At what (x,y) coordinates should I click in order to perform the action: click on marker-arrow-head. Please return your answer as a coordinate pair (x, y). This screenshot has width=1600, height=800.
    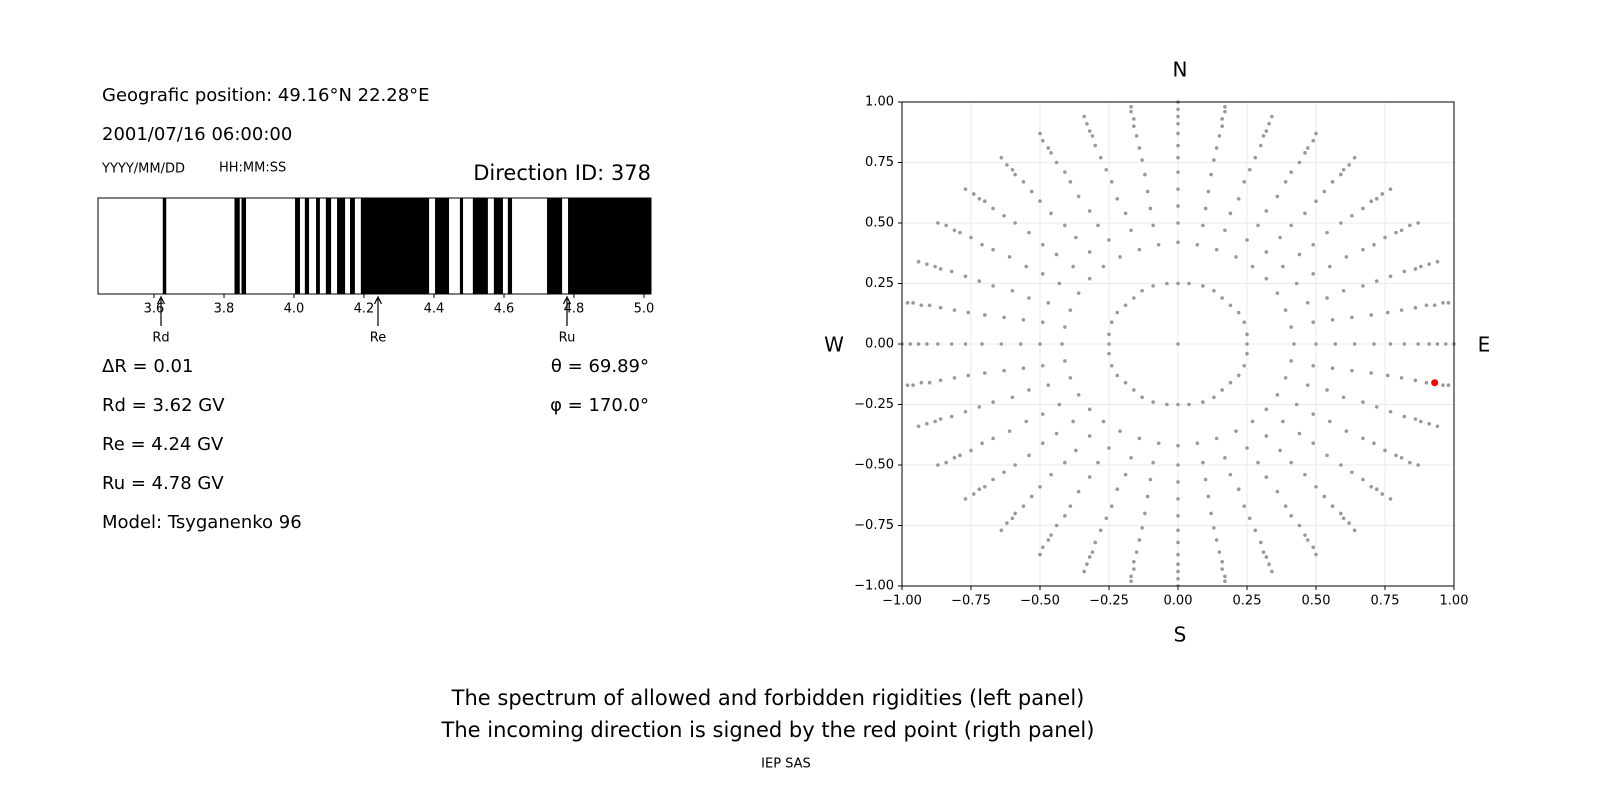
    Looking at the image, I should click on (161, 300).